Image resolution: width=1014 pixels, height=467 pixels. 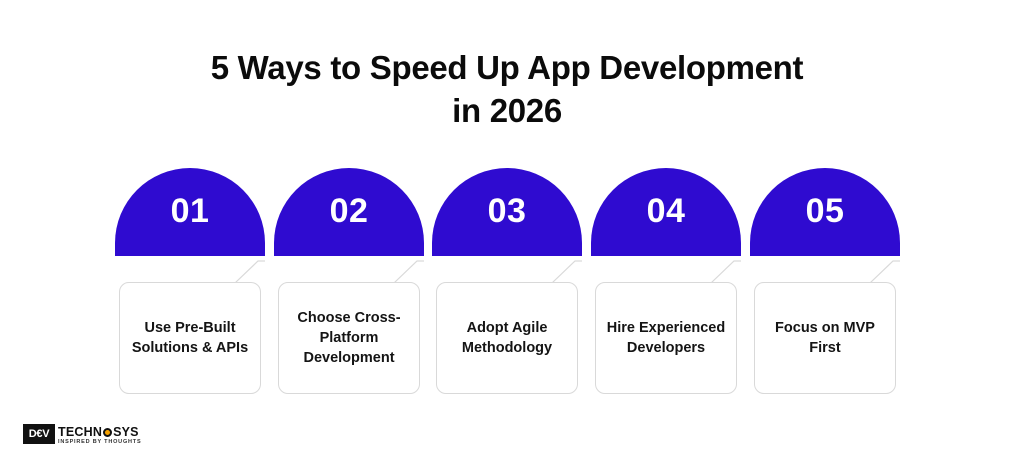 I want to click on step-4-text: Hire Experienced Developers, so click(x=666, y=338).